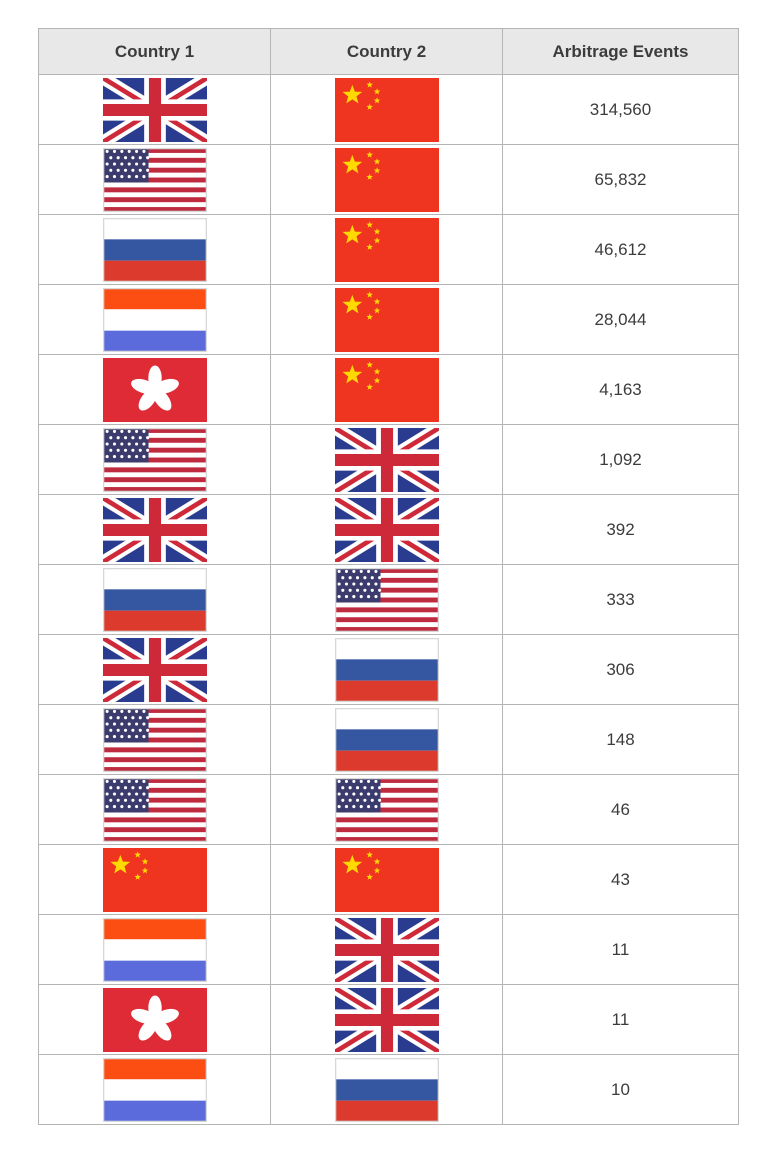  I want to click on arbitrage-events-cell: 46,612, so click(620, 249).